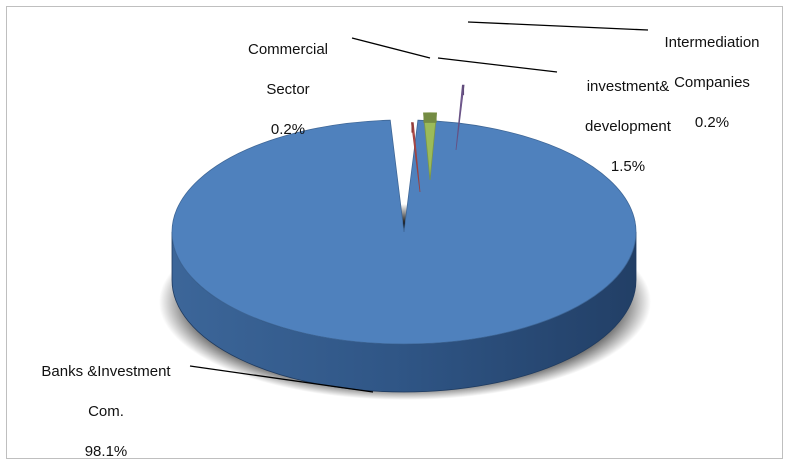  I want to click on label-intermediation-value: 0.2%, so click(712, 122).